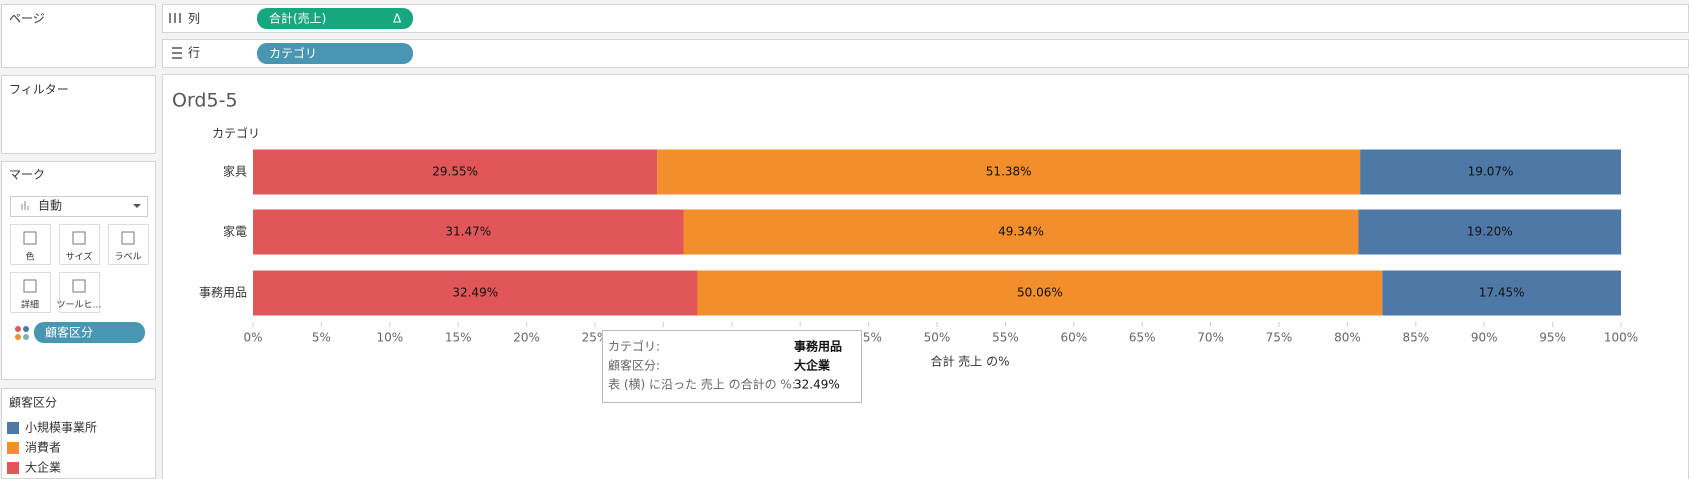 Image resolution: width=1689 pixels, height=479 pixels. Describe the element at coordinates (43, 467) in the screenshot. I see `legend-label: 大企業` at that location.